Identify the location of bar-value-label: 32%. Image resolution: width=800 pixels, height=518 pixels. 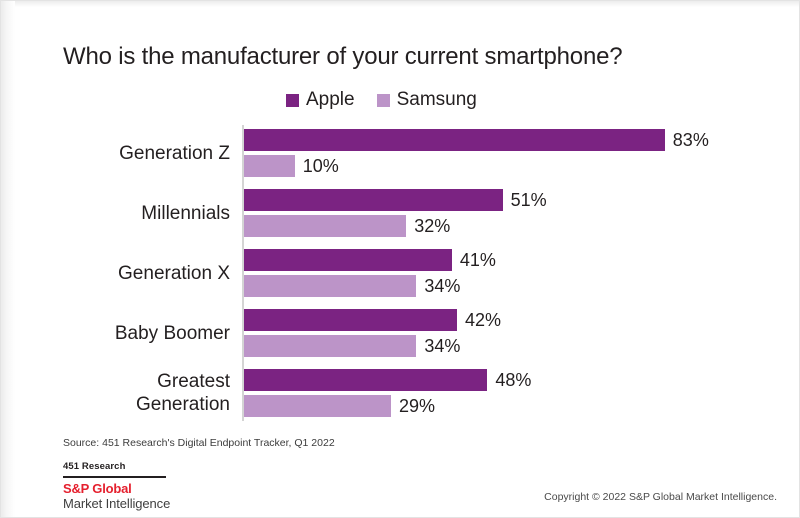
(432, 225).